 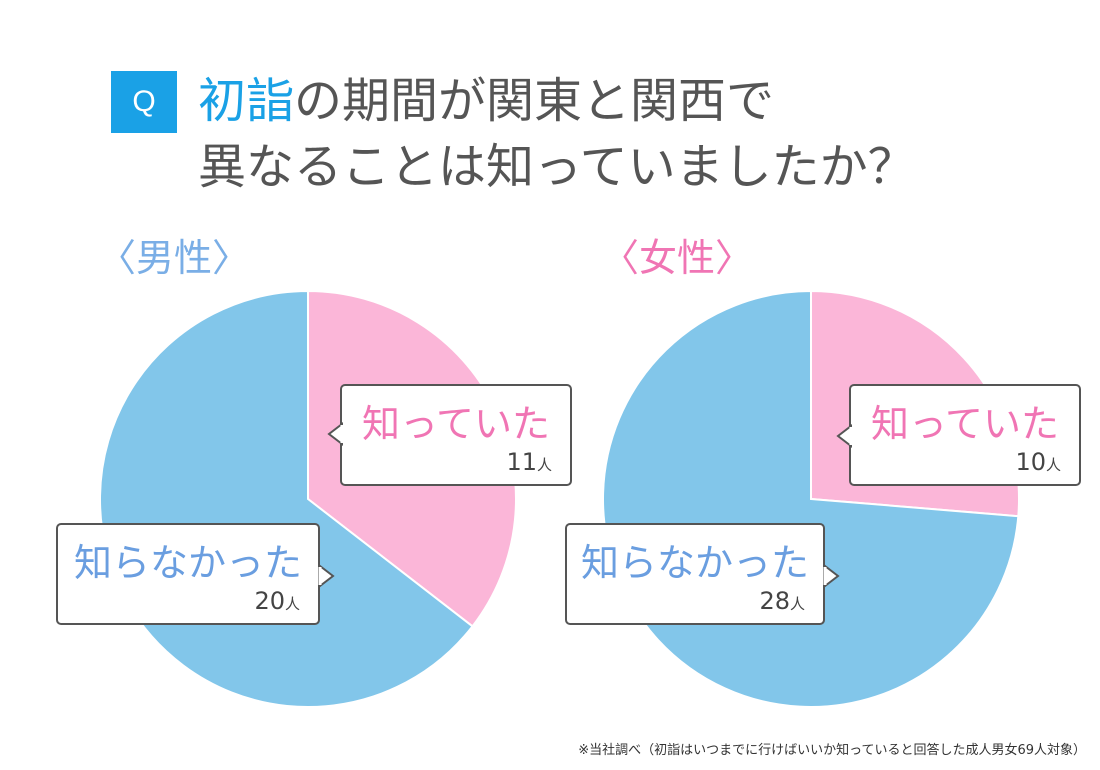 I want to click on female-didnt-know-callout: 知らなかった 28人, so click(x=702, y=574).